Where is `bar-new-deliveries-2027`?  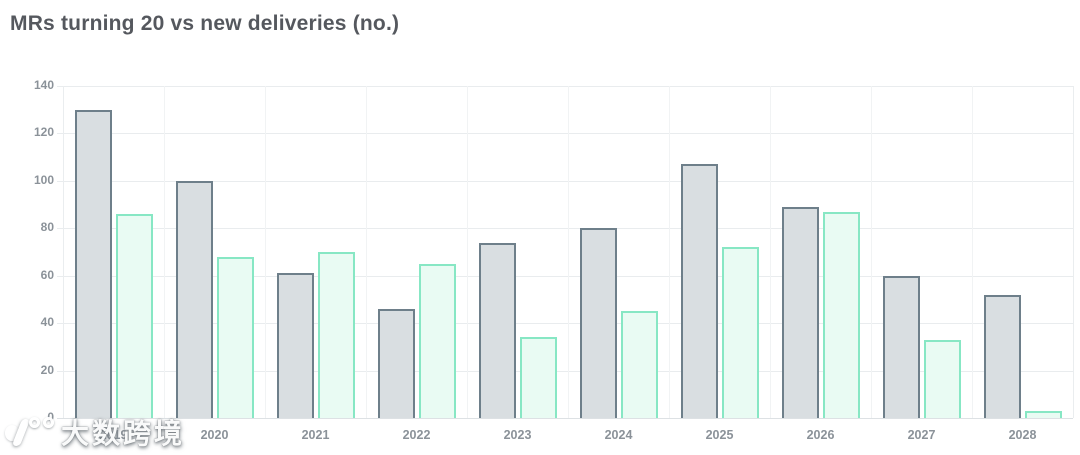 bar-new-deliveries-2027 is located at coordinates (942, 379).